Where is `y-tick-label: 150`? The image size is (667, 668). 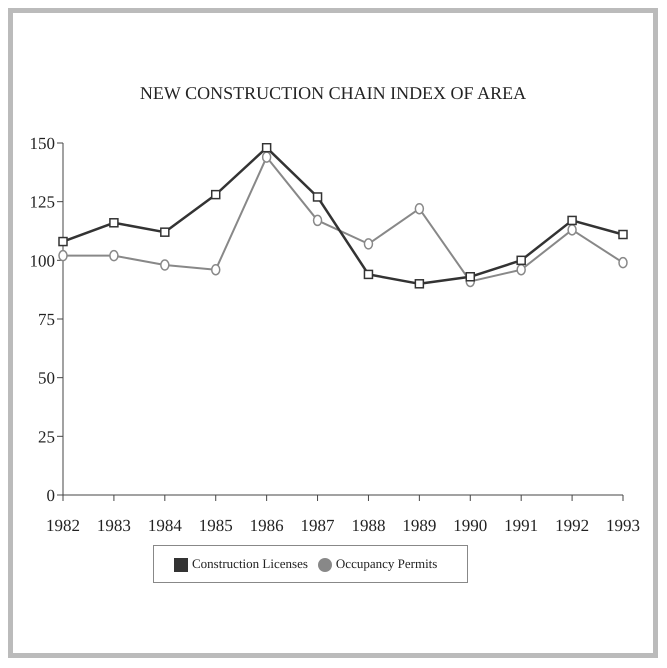
y-tick-label: 150 is located at coordinates (42, 144).